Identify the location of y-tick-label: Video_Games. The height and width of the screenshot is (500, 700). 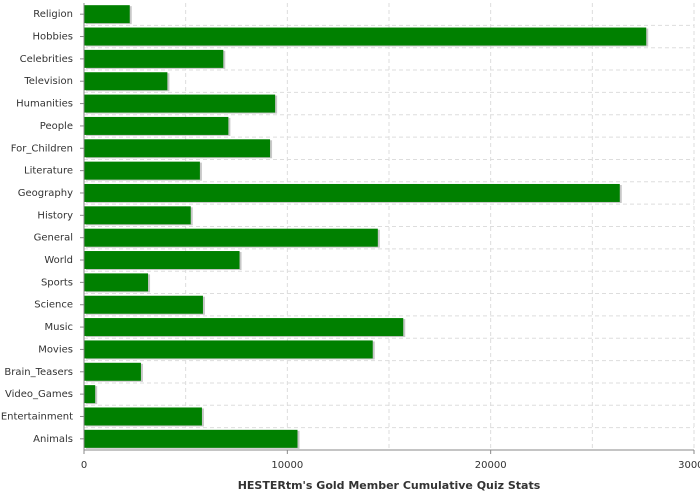
(39, 394).